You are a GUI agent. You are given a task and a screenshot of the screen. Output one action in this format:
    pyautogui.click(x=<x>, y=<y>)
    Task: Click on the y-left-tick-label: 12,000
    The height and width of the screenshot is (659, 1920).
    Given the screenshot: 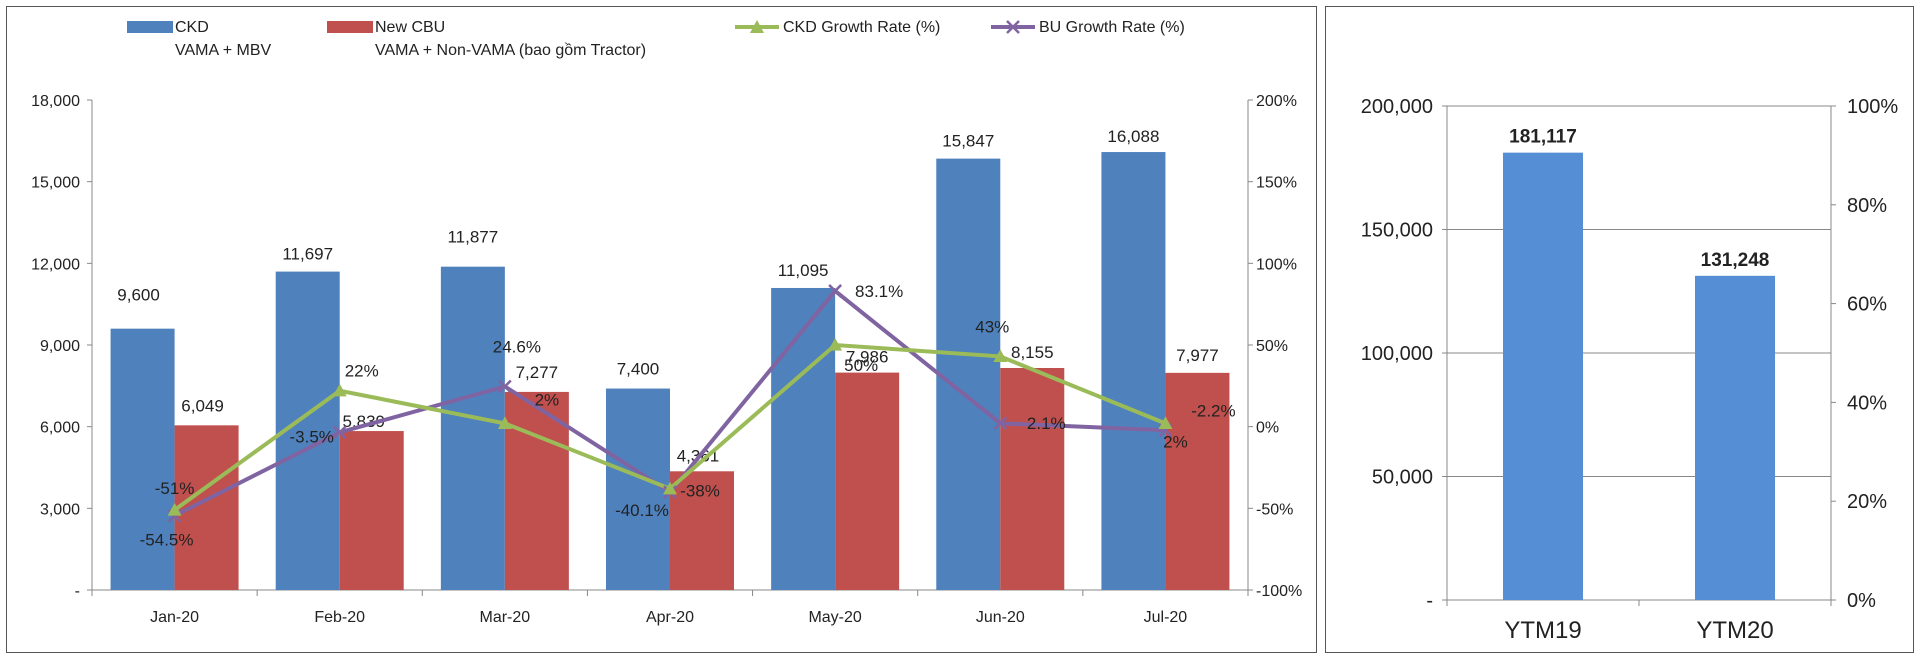 What is the action you would take?
    pyautogui.click(x=55, y=264)
    